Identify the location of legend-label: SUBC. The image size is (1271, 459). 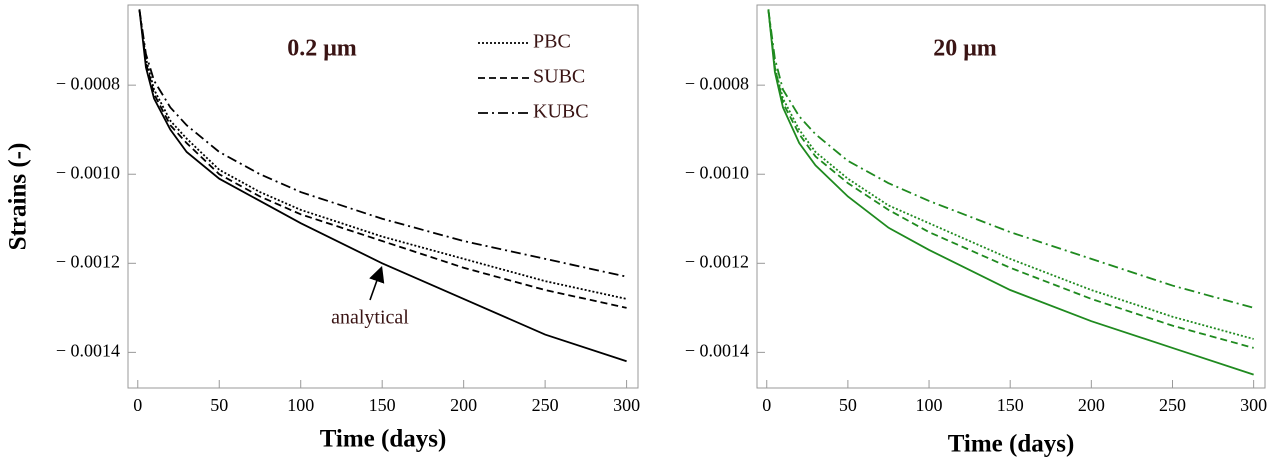
(559, 77).